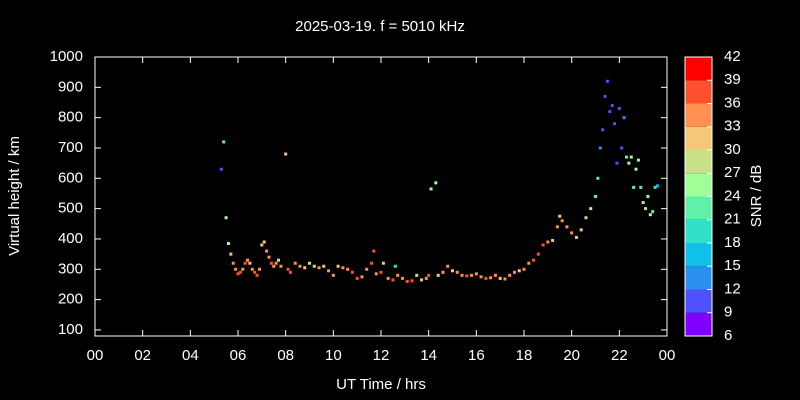 The image size is (800, 400). Describe the element at coordinates (70, 238) in the screenshot. I see `y-tick-label: 400` at that location.